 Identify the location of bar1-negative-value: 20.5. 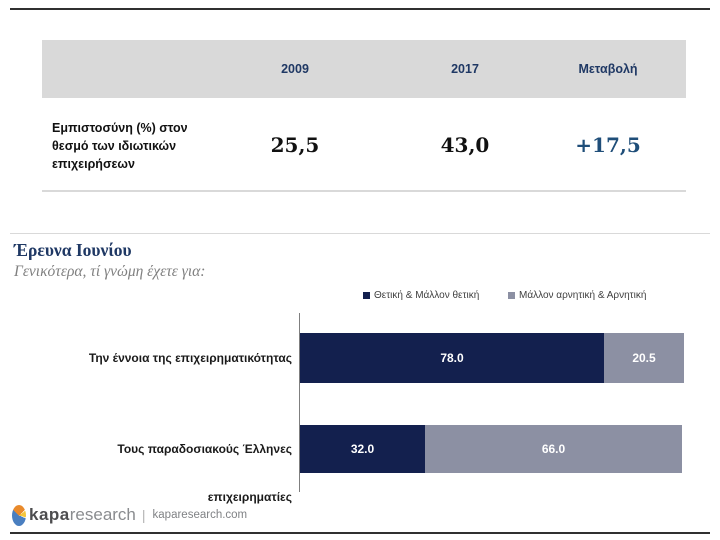
(644, 358).